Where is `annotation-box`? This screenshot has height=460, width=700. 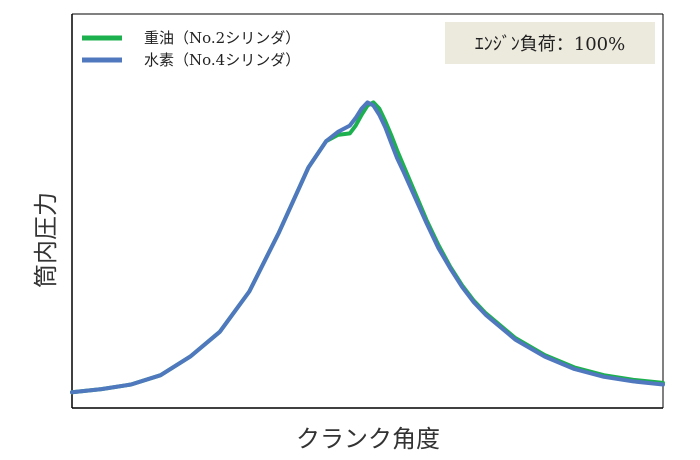
annotation-box is located at coordinates (550, 43).